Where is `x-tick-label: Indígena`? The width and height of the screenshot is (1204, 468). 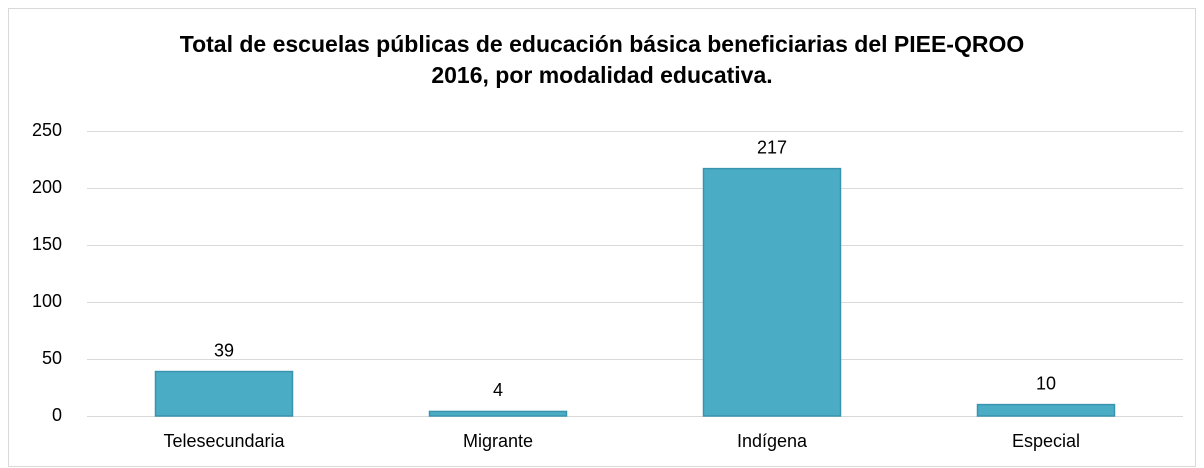 x-tick-label: Indígena is located at coordinates (772, 441).